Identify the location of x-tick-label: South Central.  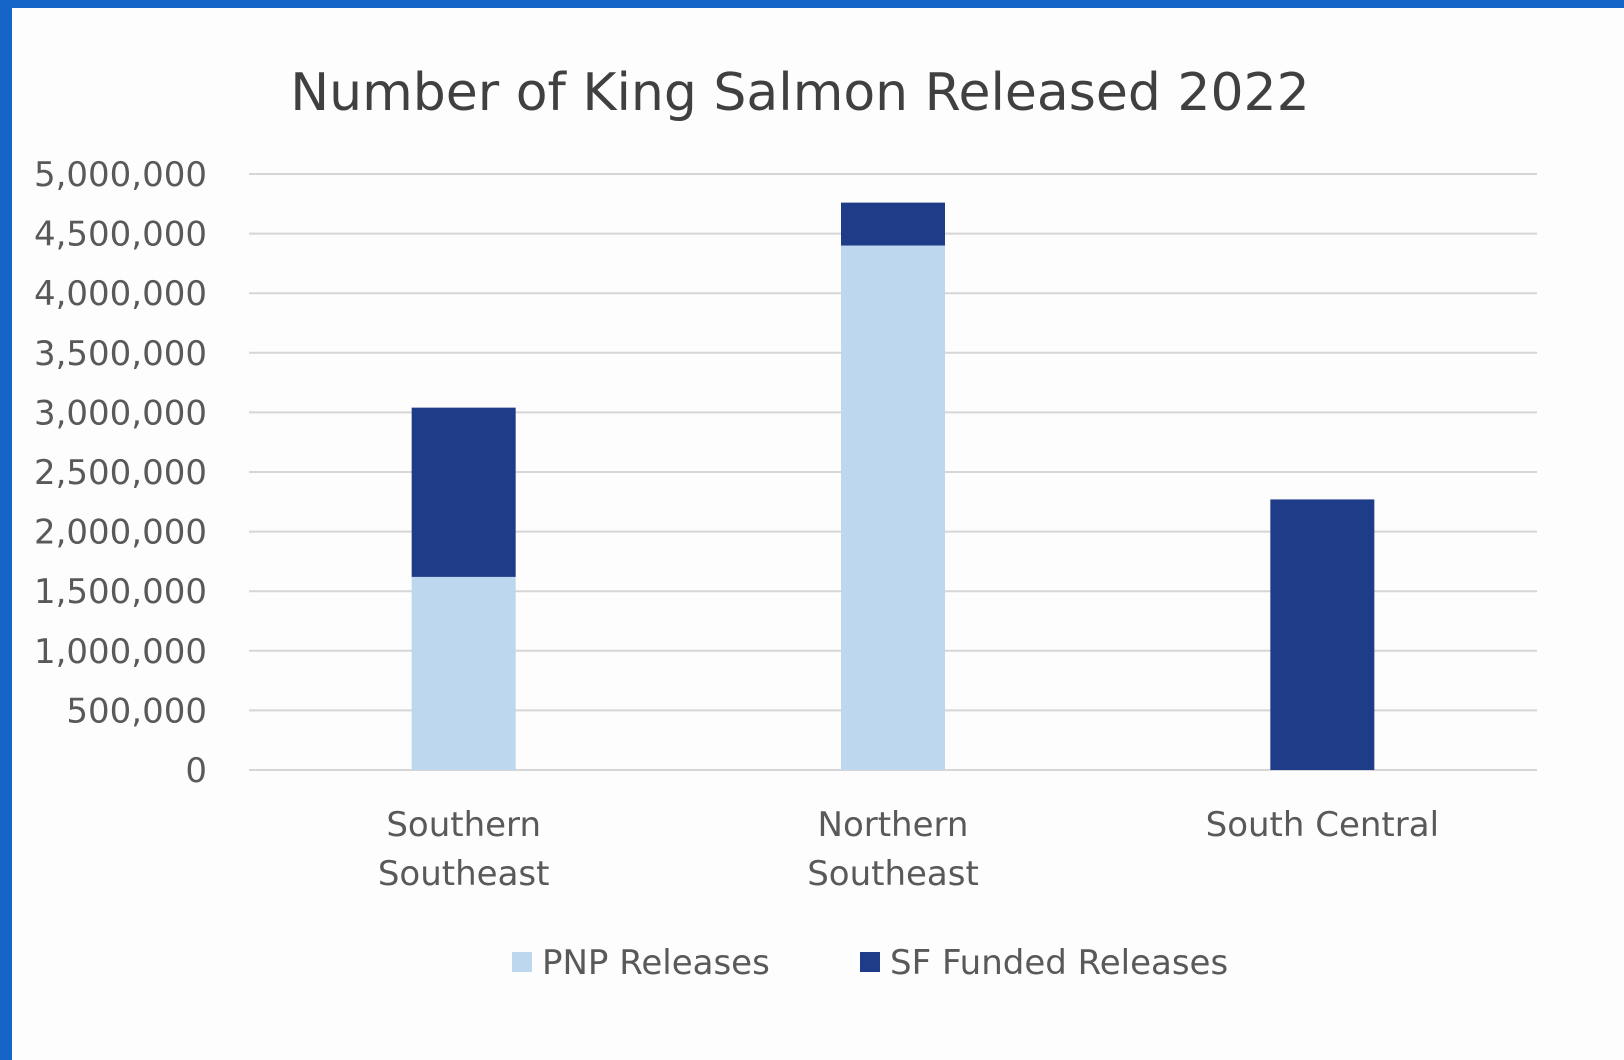
(1322, 825).